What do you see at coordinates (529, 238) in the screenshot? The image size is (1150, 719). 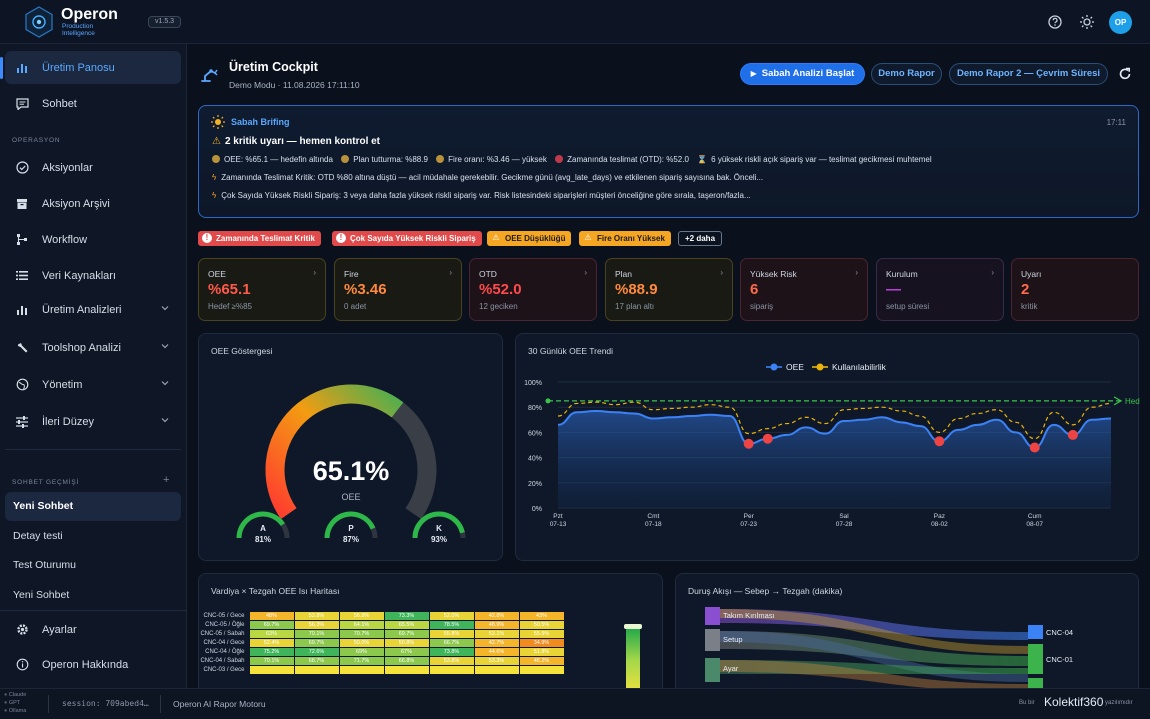 I see `alert-chip-warning: ⚠ OEE Düşüklüğü` at bounding box center [529, 238].